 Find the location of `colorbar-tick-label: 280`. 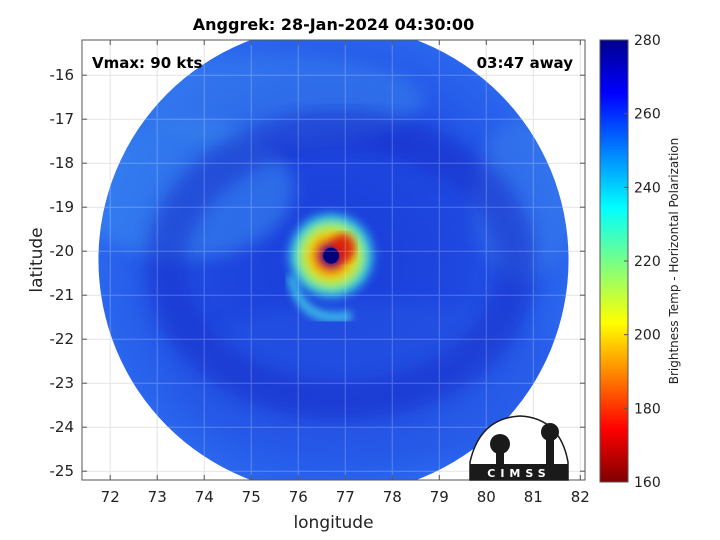

colorbar-tick-label: 280 is located at coordinates (647, 41).